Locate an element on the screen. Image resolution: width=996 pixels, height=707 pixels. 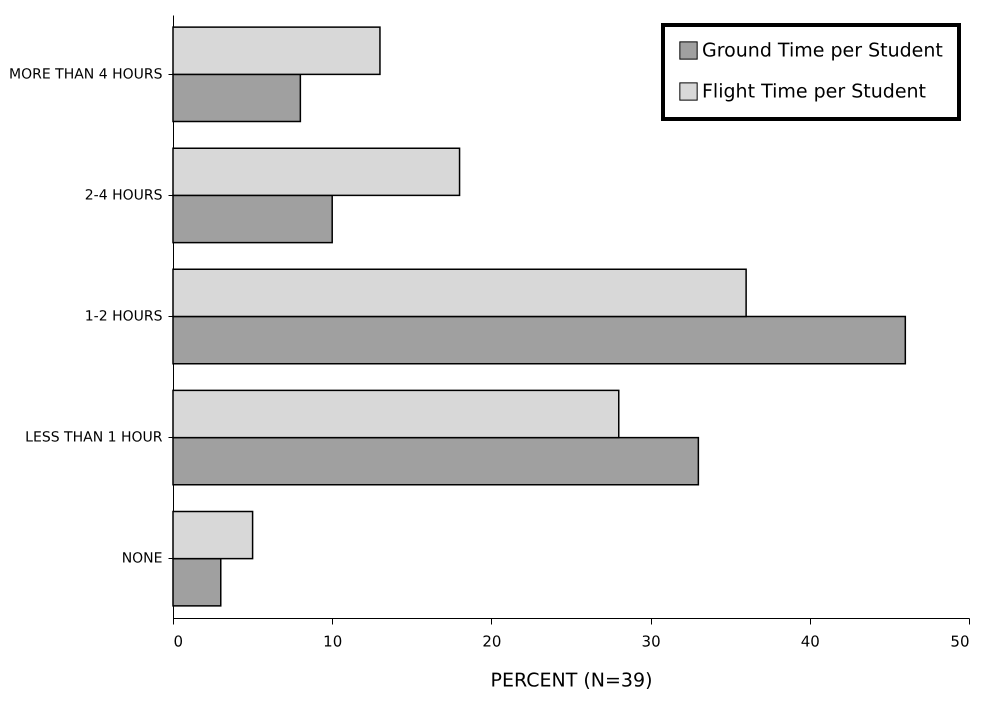
x-tick-label: 30 is located at coordinates (651, 641).